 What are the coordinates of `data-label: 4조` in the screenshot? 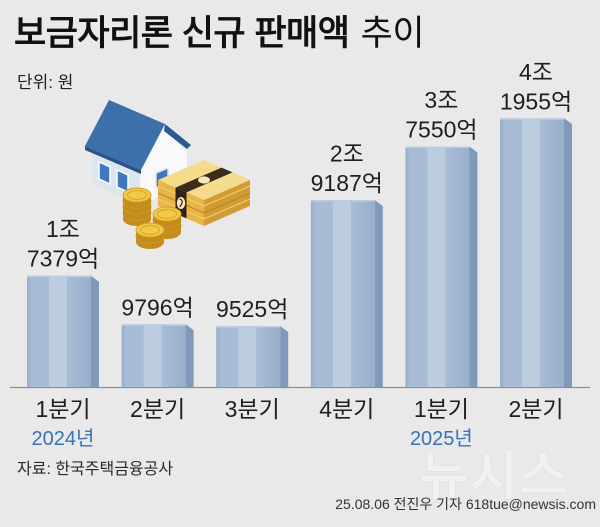 It's located at (536, 72).